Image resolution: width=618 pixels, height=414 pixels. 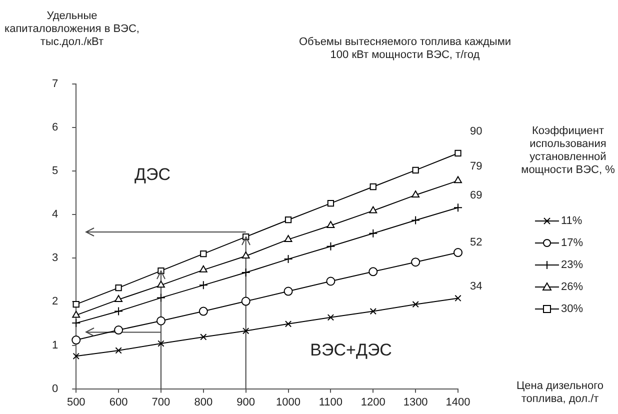 What do you see at coordinates (572, 309) in the screenshot?
I see `legend-label: 30%` at bounding box center [572, 309].